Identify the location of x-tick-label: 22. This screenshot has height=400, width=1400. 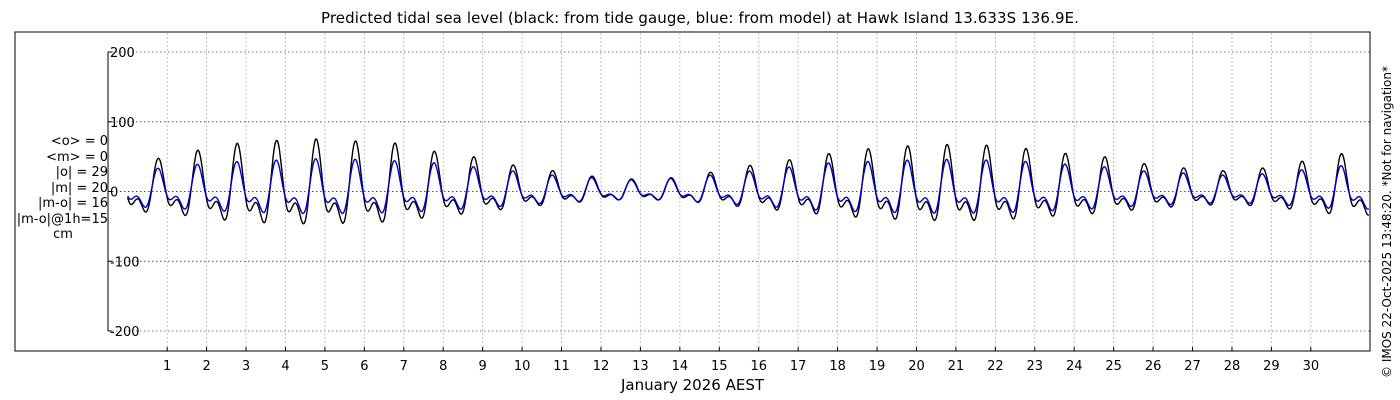
(995, 366).